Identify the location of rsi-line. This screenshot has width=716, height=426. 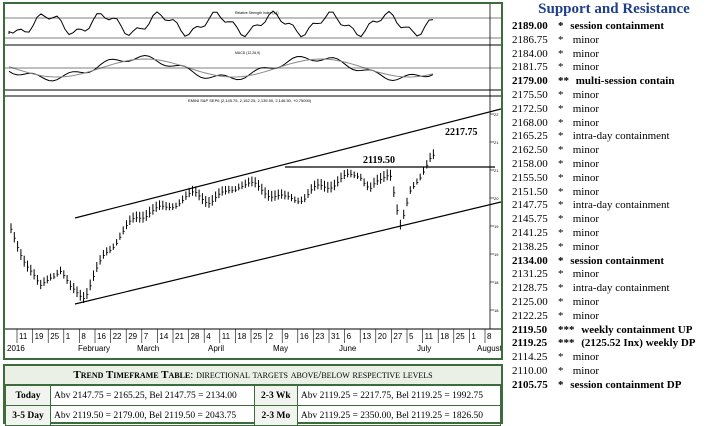
(253, 24).